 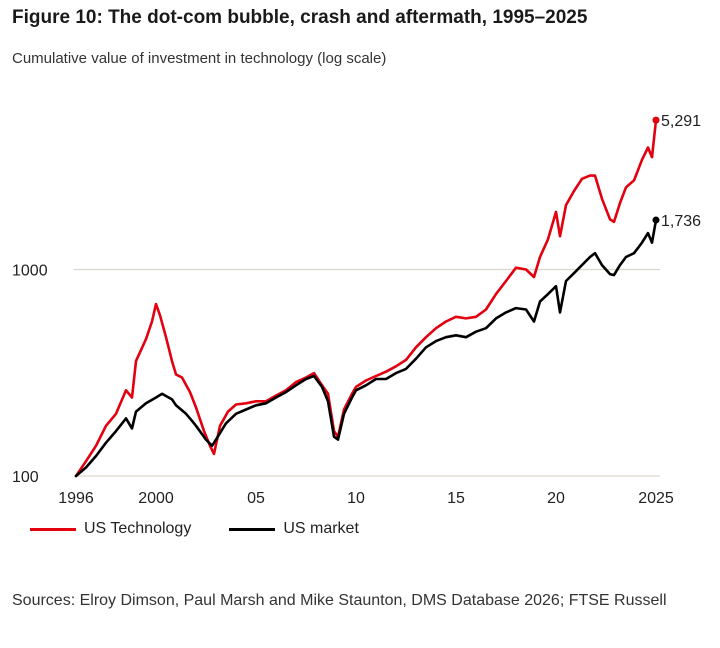 I want to click on series-end-label-us-technology: 5,291, so click(x=681, y=121).